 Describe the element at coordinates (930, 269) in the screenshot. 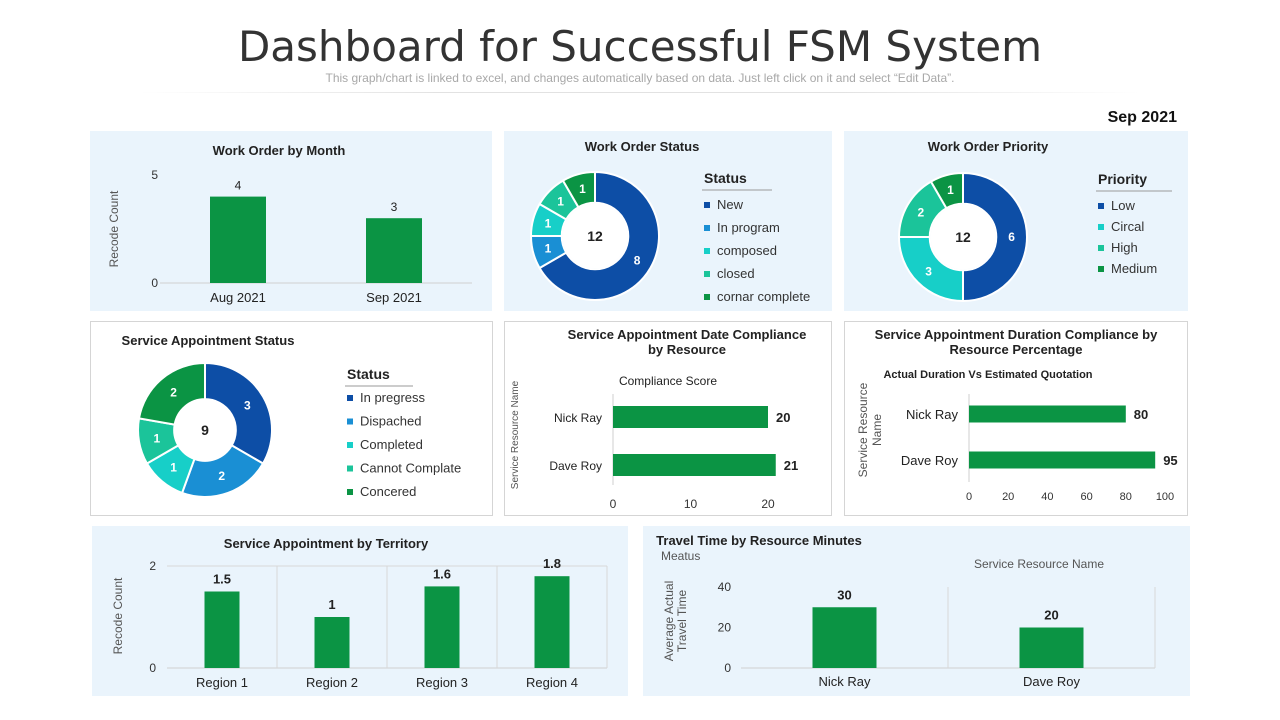

I see `slice-circal` at that location.